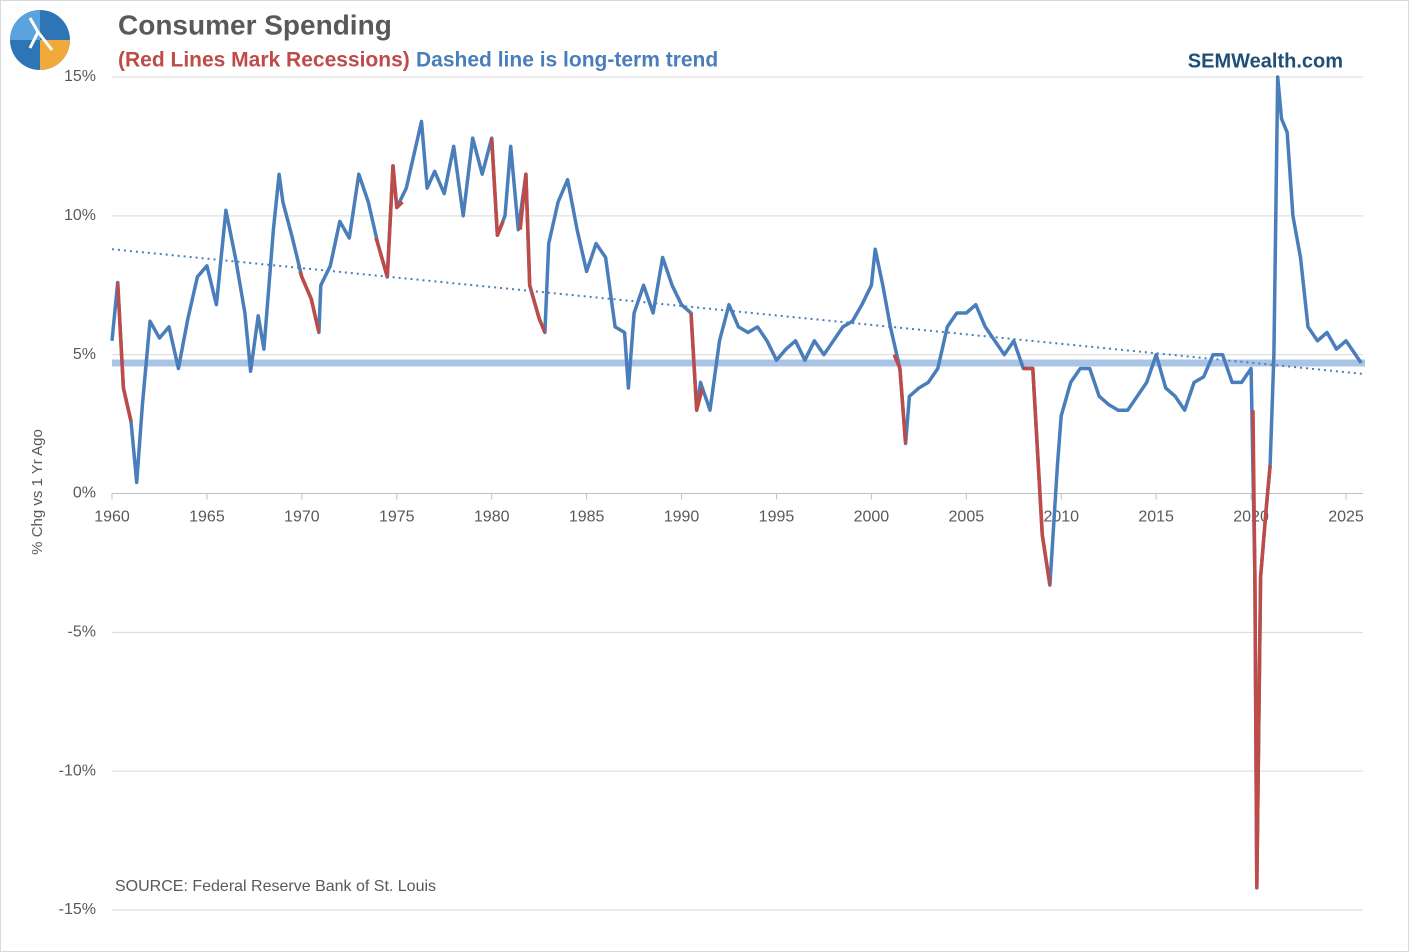 The image size is (1409, 952). What do you see at coordinates (1346, 517) in the screenshot?
I see `x-tick-label: 2025` at bounding box center [1346, 517].